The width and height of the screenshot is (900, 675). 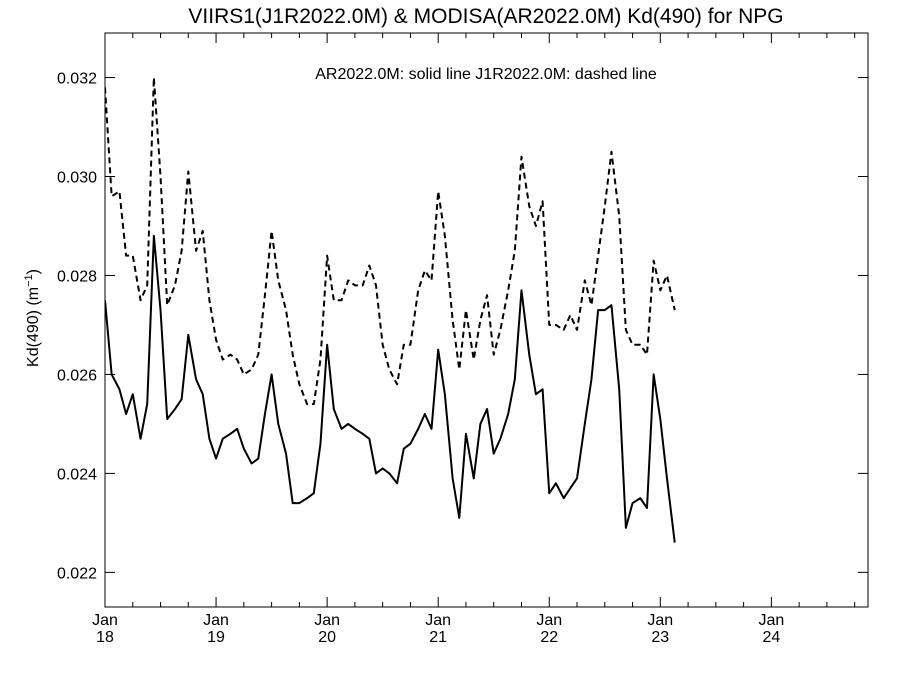 What do you see at coordinates (660, 637) in the screenshot?
I see `x-tick-label-year: 23` at bounding box center [660, 637].